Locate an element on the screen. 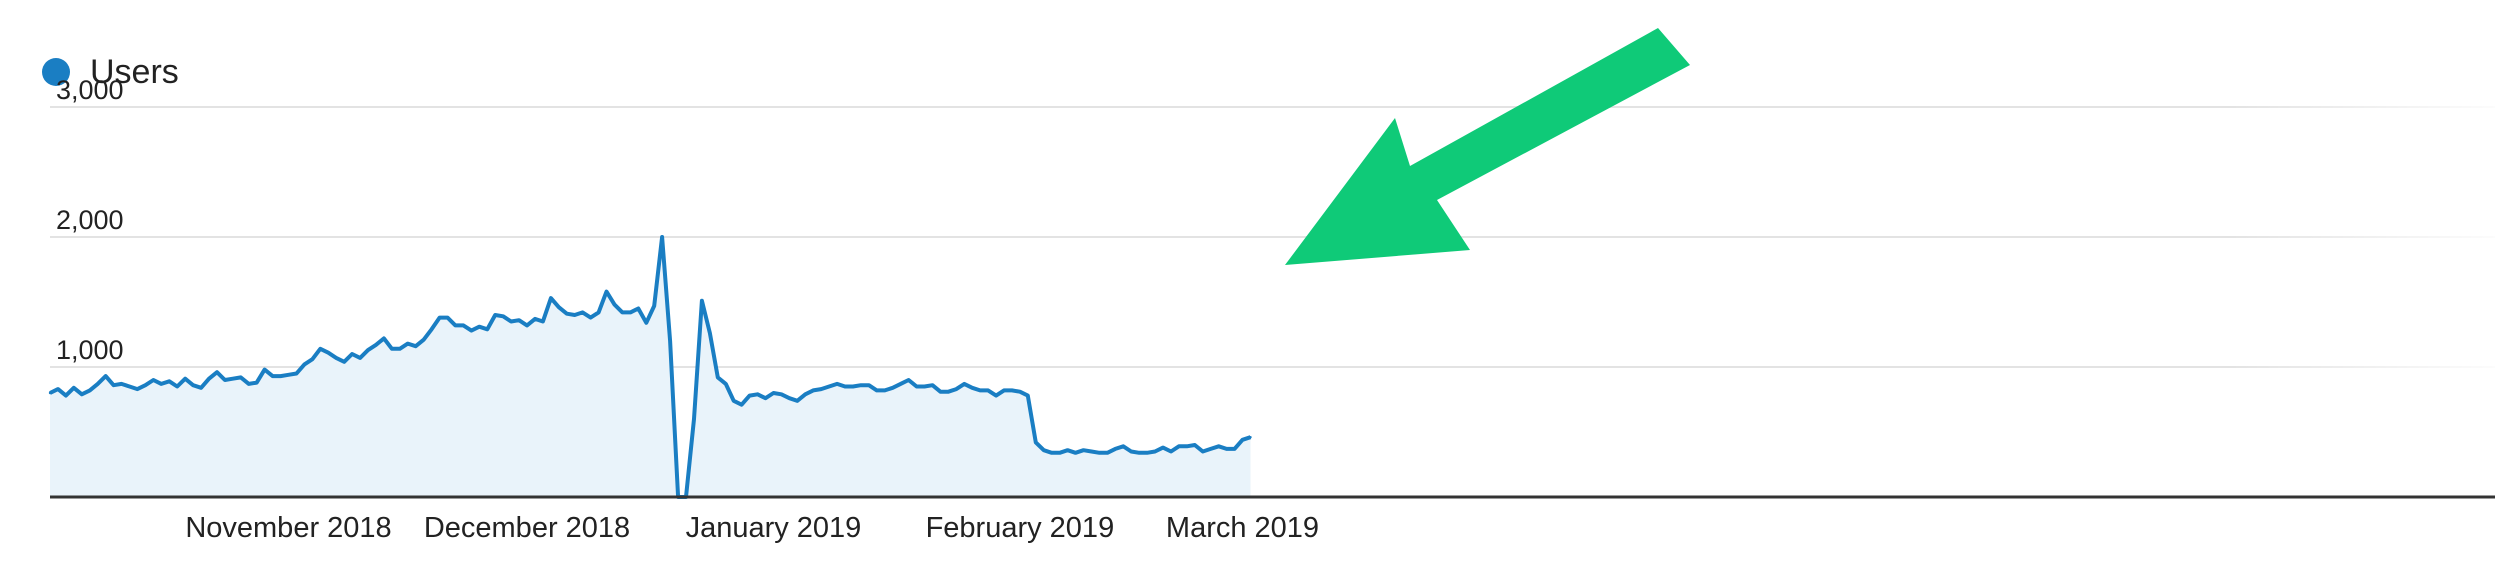 The image size is (2500, 579). chart-legend: Users is located at coordinates (110, 72).